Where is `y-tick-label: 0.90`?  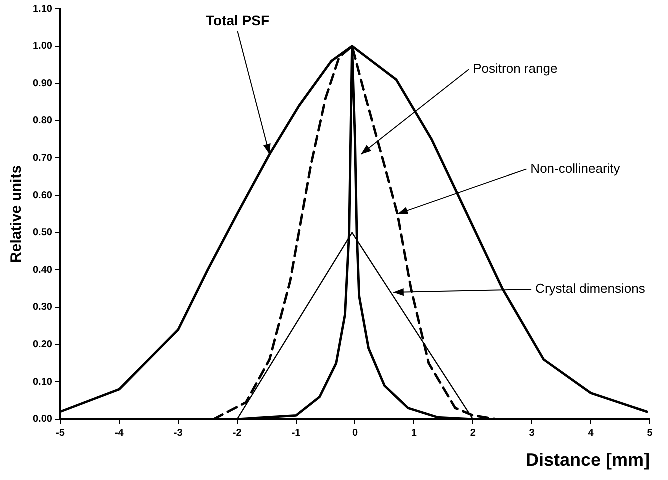
y-tick-label: 0.90 is located at coordinates (42, 84).